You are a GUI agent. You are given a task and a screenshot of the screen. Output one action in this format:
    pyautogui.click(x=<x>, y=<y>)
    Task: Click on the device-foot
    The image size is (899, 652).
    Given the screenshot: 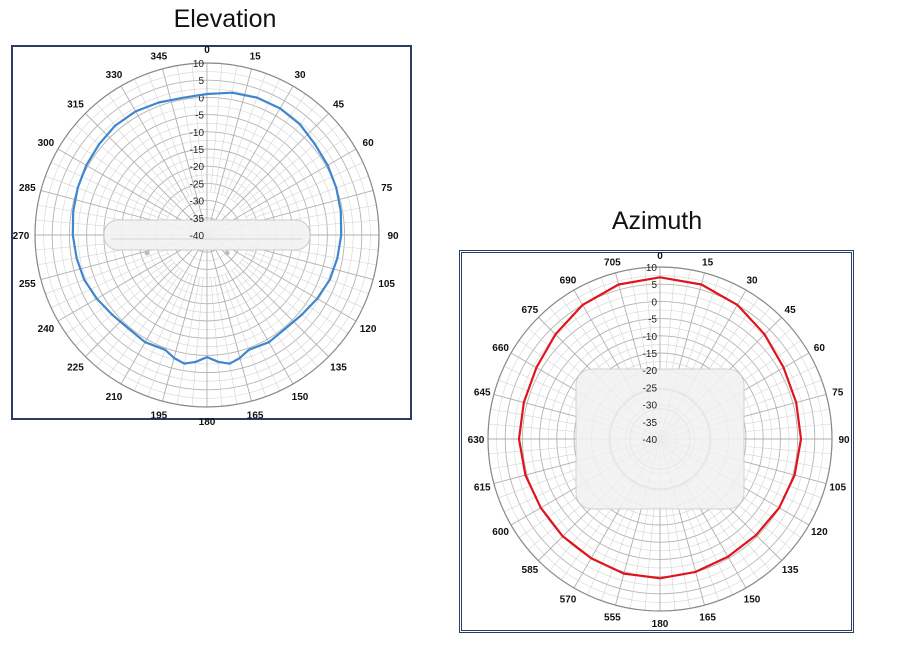 What is the action you would take?
    pyautogui.click(x=147, y=253)
    